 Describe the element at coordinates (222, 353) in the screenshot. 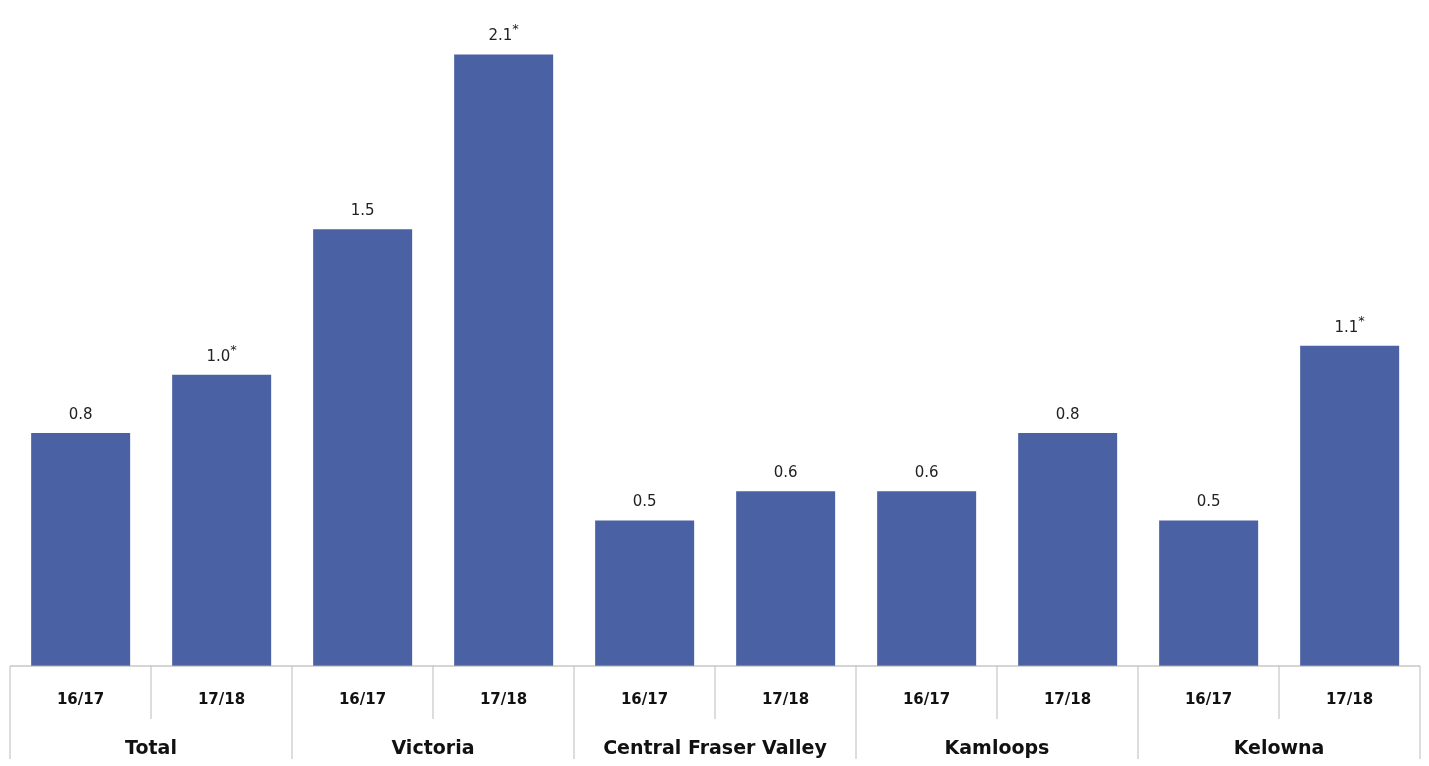

I see `data-label: 1.0$^{*}$` at that location.